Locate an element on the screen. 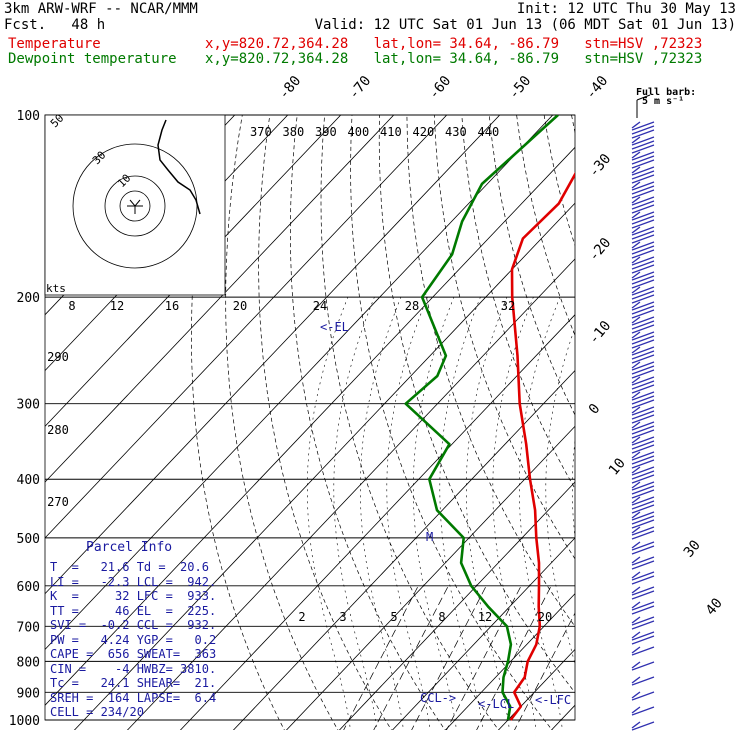  pressure-label: 100 is located at coordinates (28, 116).